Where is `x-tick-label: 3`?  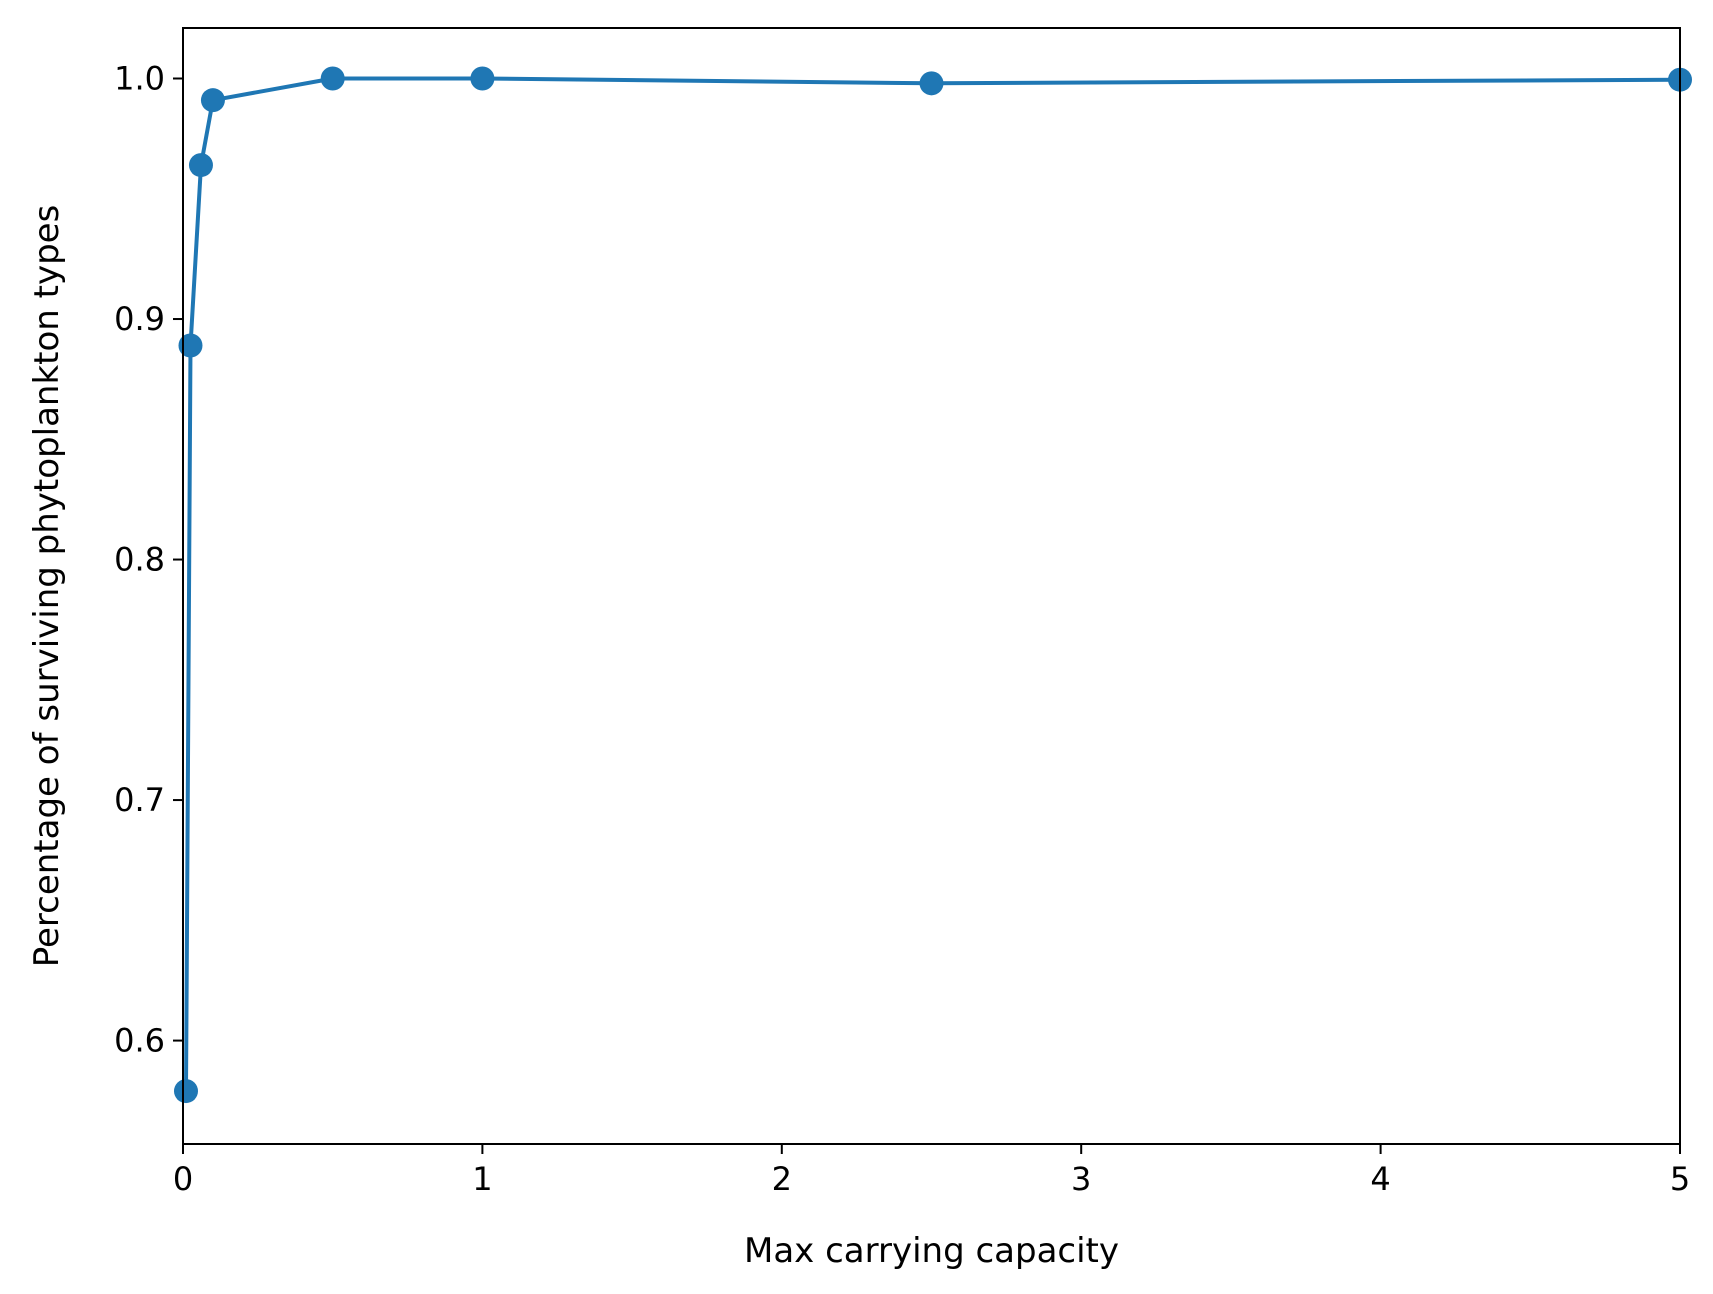
x-tick-label: 3 is located at coordinates (1081, 1179).